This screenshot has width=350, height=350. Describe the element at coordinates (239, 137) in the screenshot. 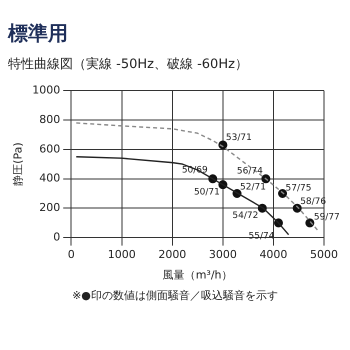

I see `data-label: 53/71` at that location.